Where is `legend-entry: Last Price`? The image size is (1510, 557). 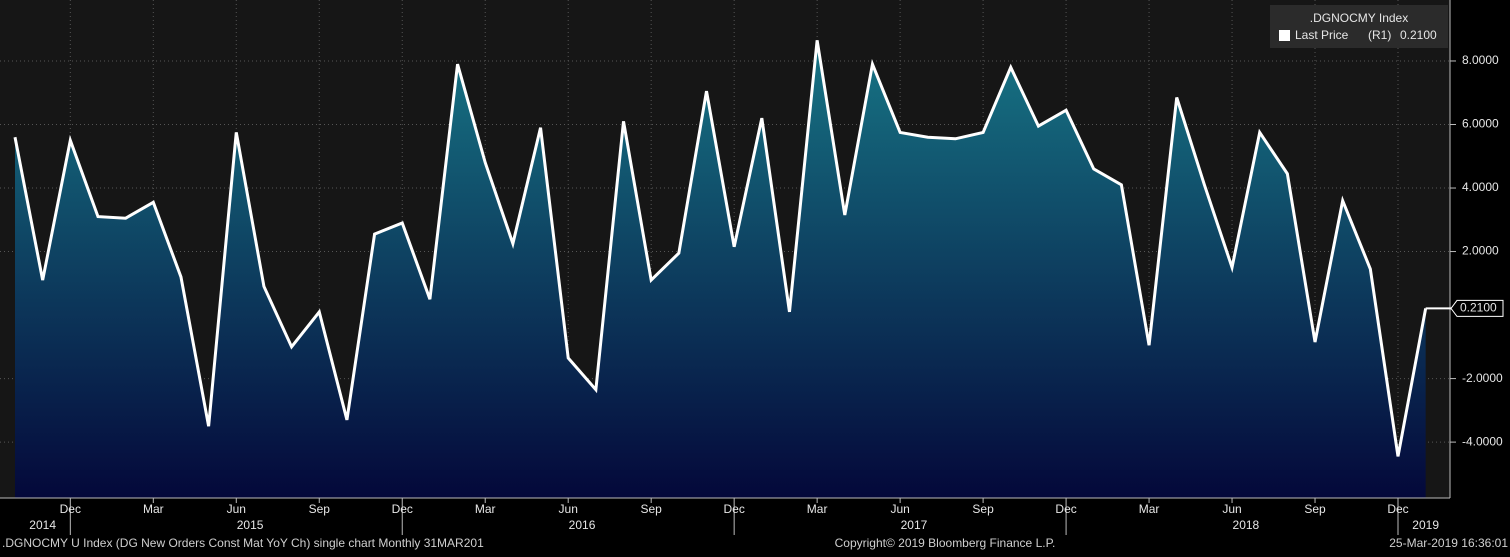
legend-entry: Last Price is located at coordinates (1322, 35).